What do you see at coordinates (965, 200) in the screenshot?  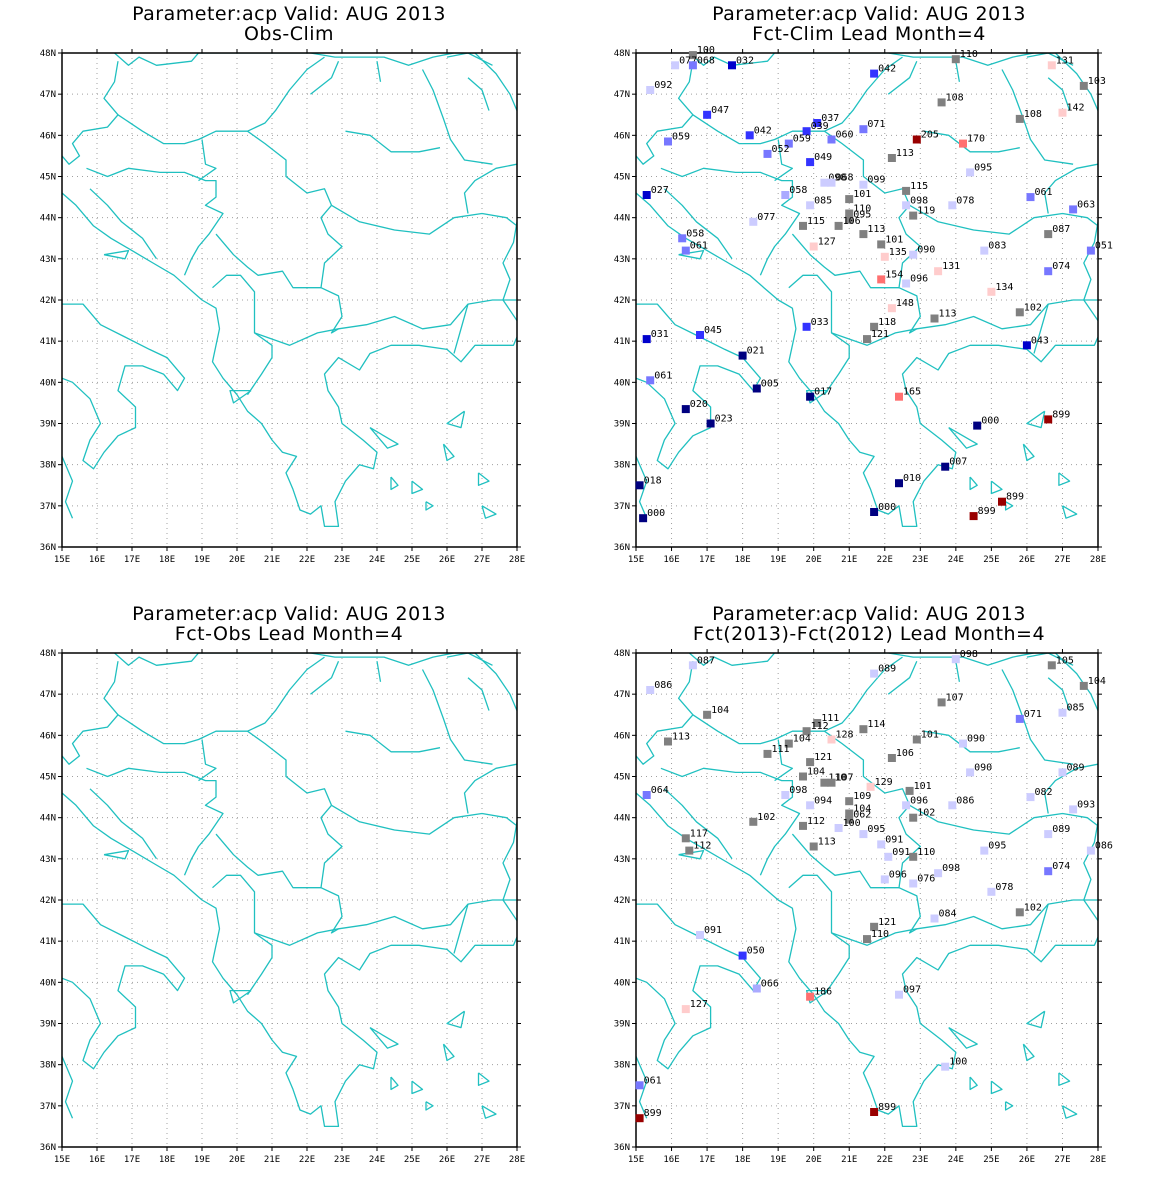 I see `station-value-label: 078` at bounding box center [965, 200].